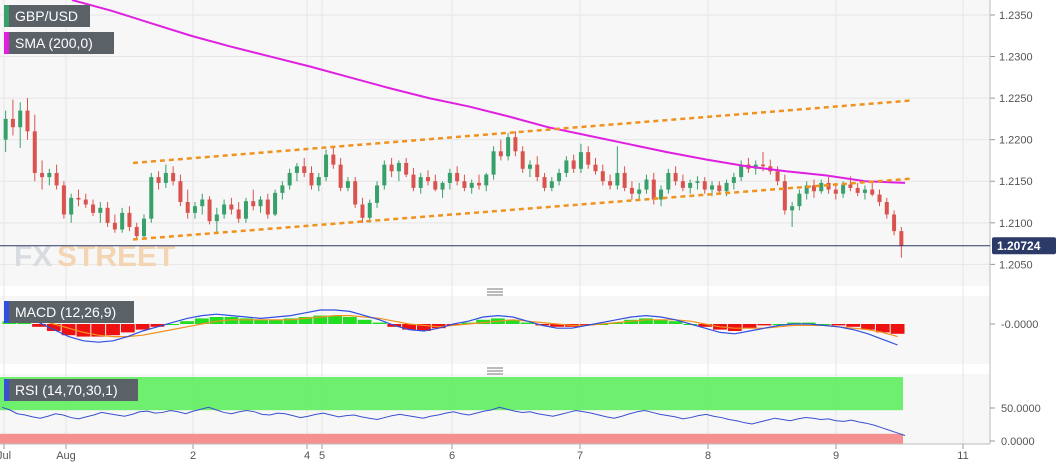 Image resolution: width=1063 pixels, height=469 pixels. Describe the element at coordinates (1016, 224) in the screenshot. I see `price-tick-label: 1.2100` at that location.